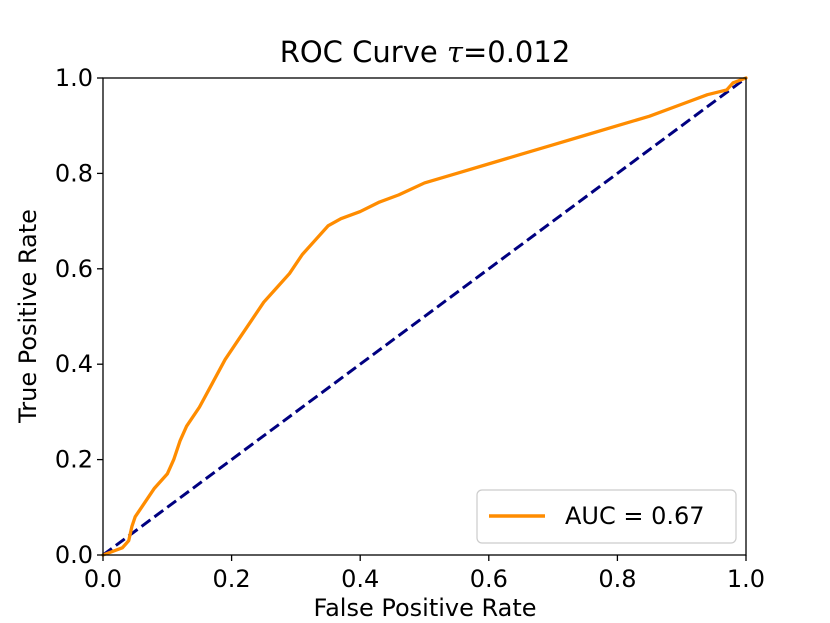 Image resolution: width=830 pixels, height=623 pixels. What do you see at coordinates (74, 364) in the screenshot?
I see `y-tick-label: 0.4` at bounding box center [74, 364].